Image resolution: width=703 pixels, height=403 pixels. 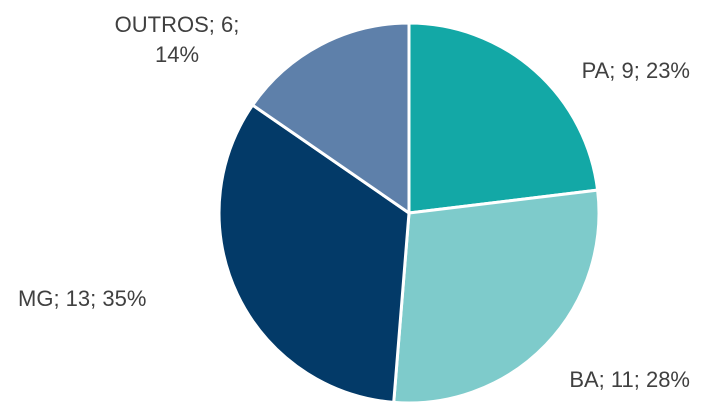 I want to click on data-label-line: MG; 13; 35%, so click(x=82, y=298).